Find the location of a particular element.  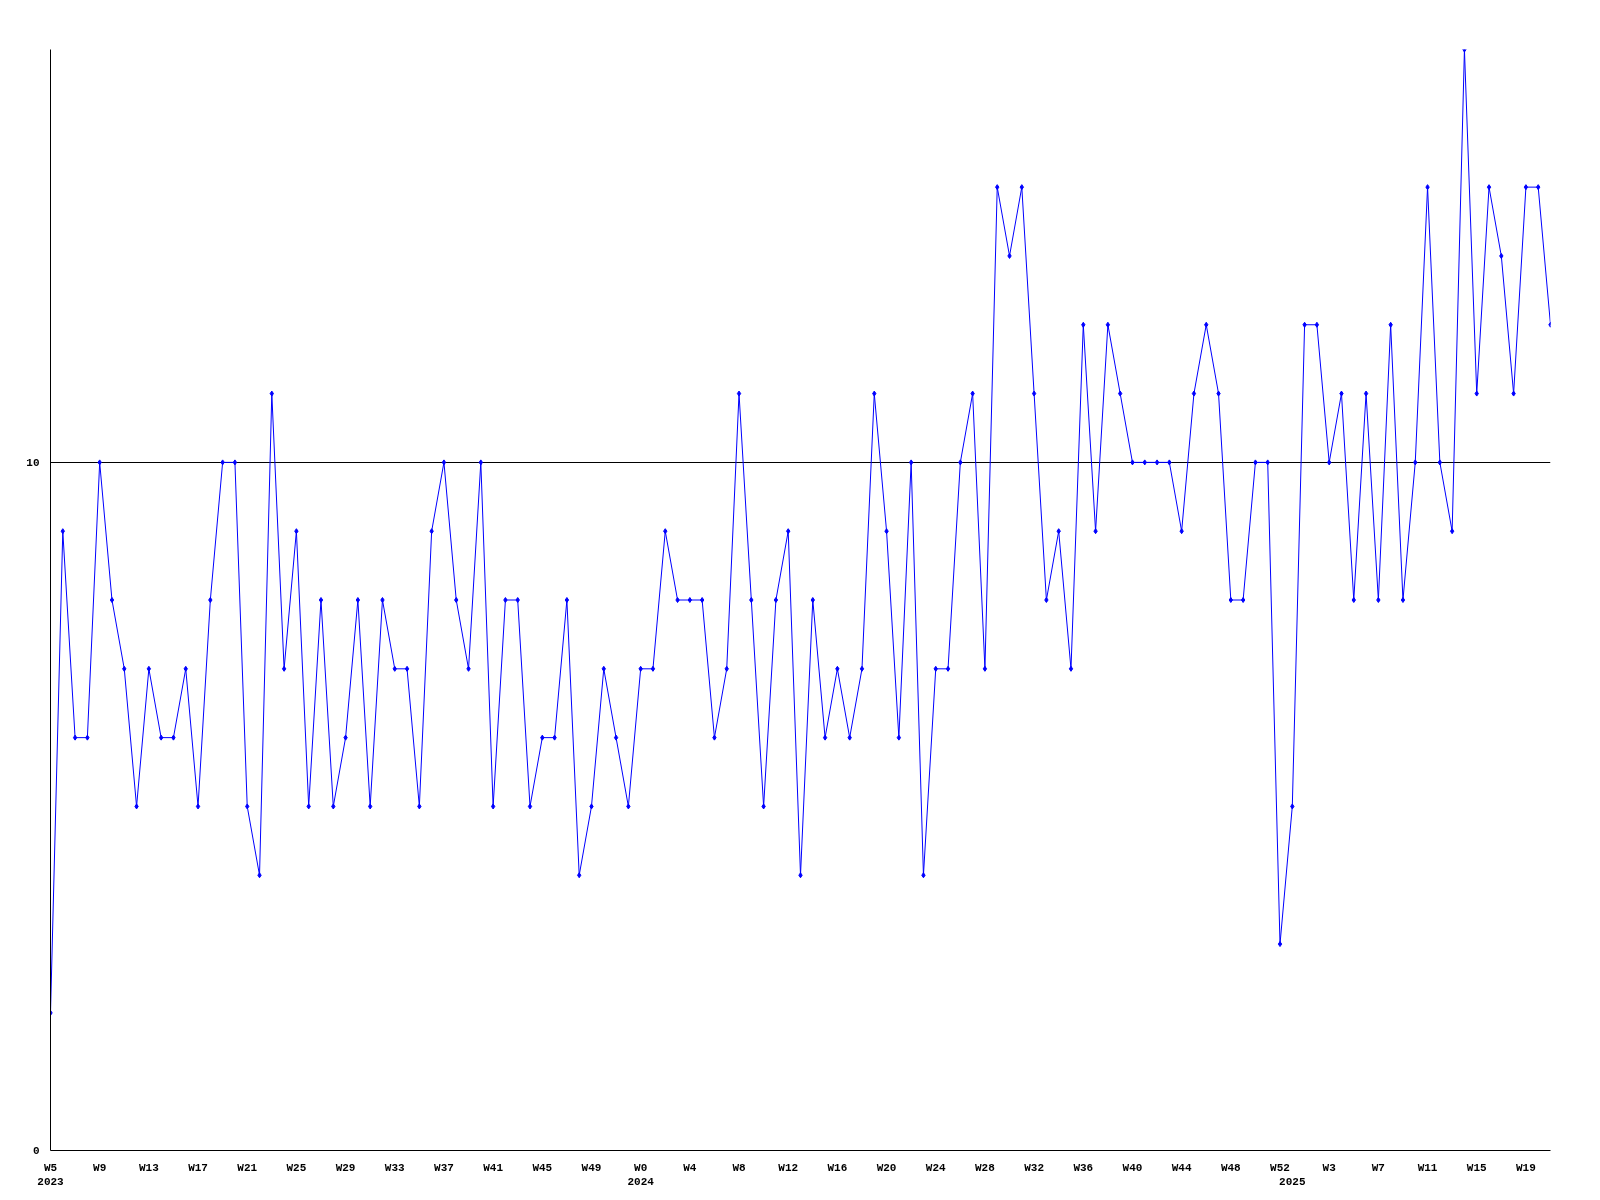

x-tick-label: W37 is located at coordinates (444, 1167).